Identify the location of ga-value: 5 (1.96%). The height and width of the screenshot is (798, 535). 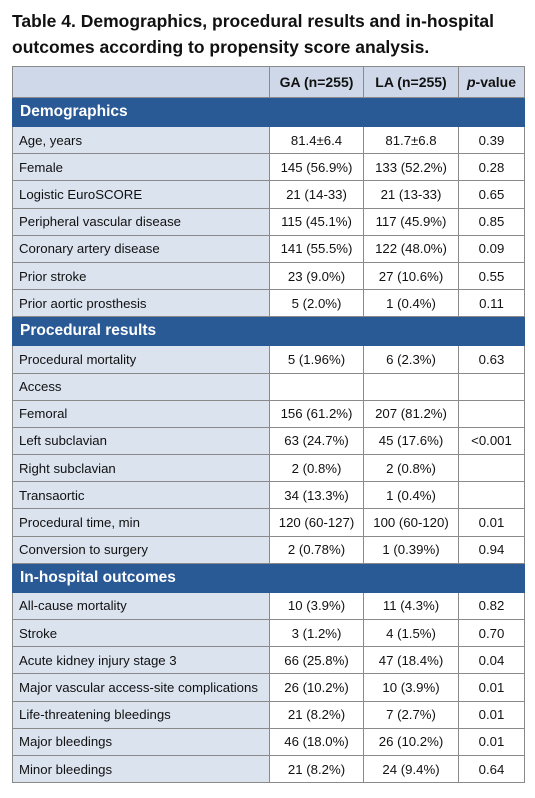
(316, 359).